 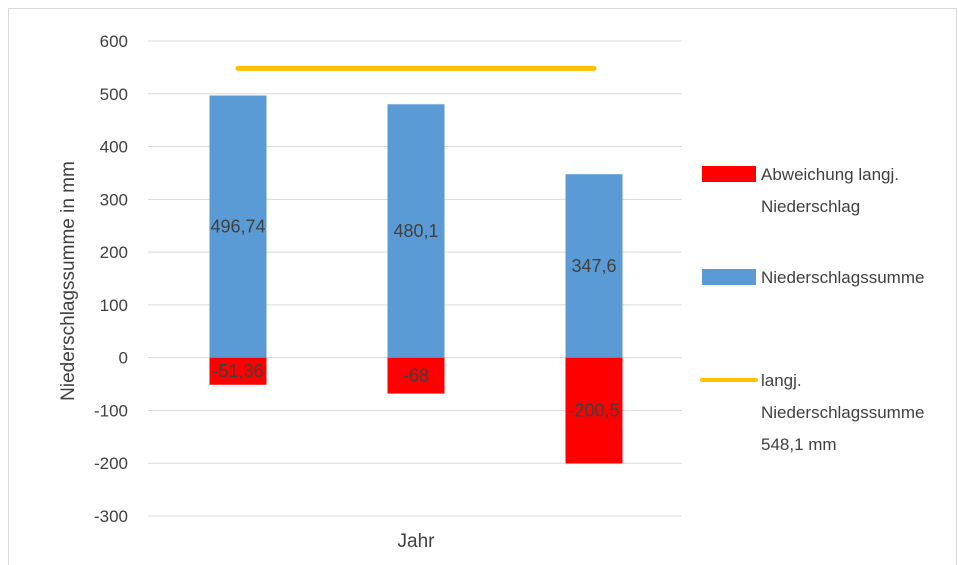 I want to click on y-tick-label: 600, so click(x=114, y=41).